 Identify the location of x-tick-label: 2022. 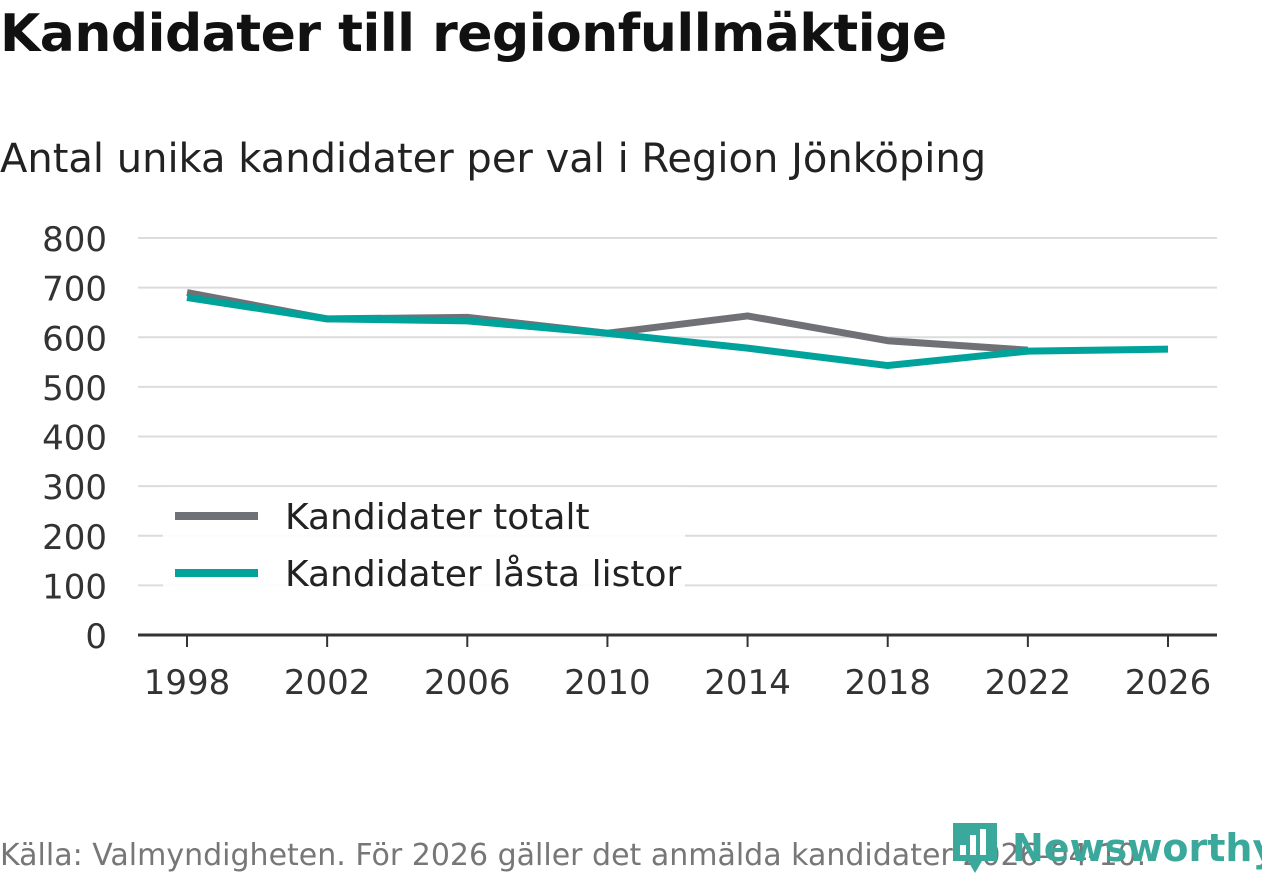
(1028, 683).